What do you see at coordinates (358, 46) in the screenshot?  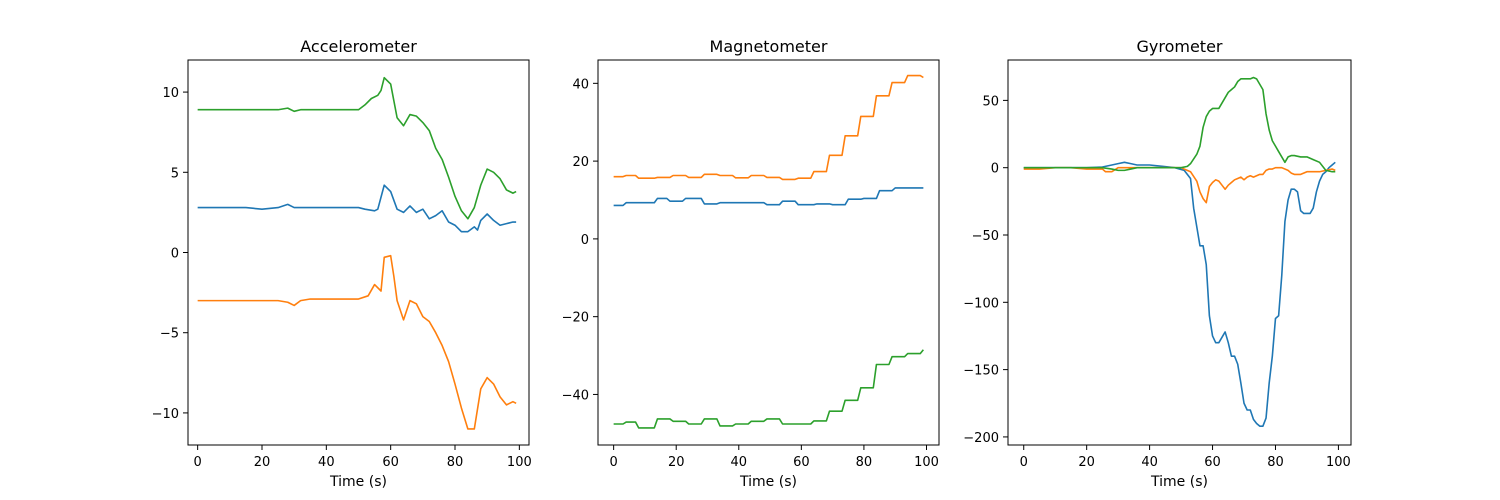 I see `accelerometer-title: Accelerometer` at bounding box center [358, 46].